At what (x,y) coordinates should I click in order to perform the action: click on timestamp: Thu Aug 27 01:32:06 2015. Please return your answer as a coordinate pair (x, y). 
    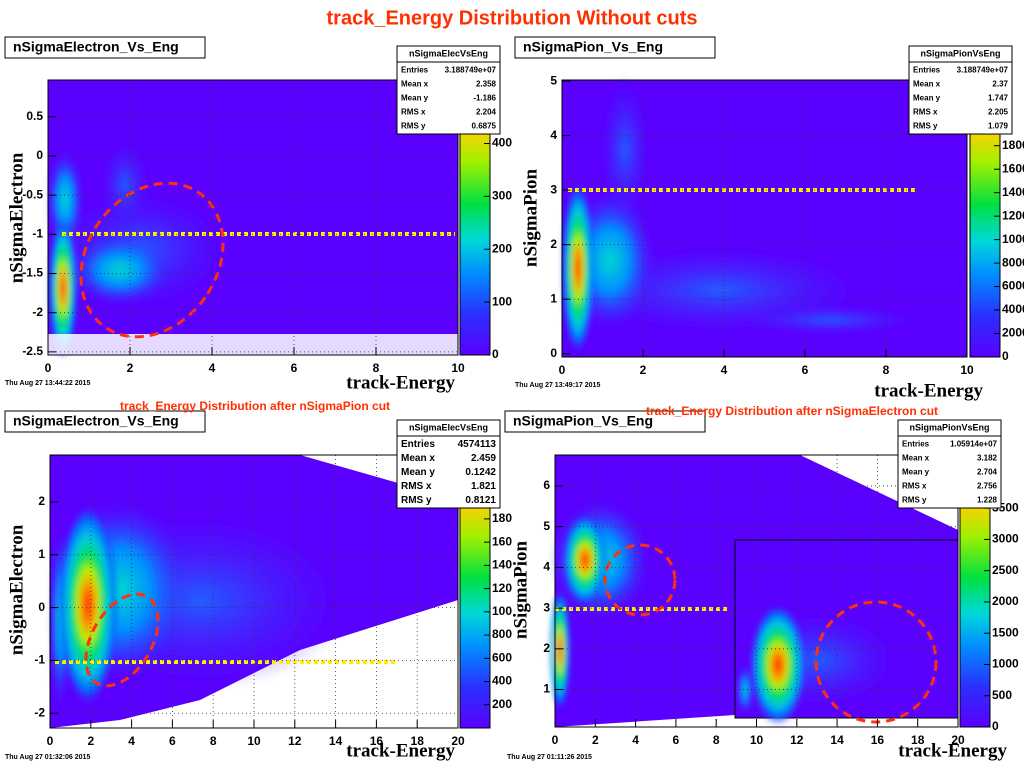
    Looking at the image, I should click on (47, 757).